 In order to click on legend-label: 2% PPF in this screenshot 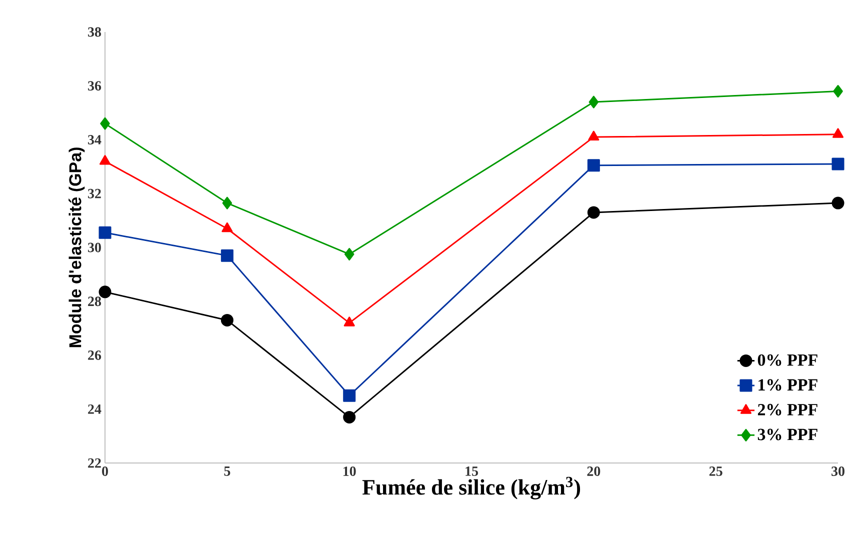, I will do `click(788, 410)`.